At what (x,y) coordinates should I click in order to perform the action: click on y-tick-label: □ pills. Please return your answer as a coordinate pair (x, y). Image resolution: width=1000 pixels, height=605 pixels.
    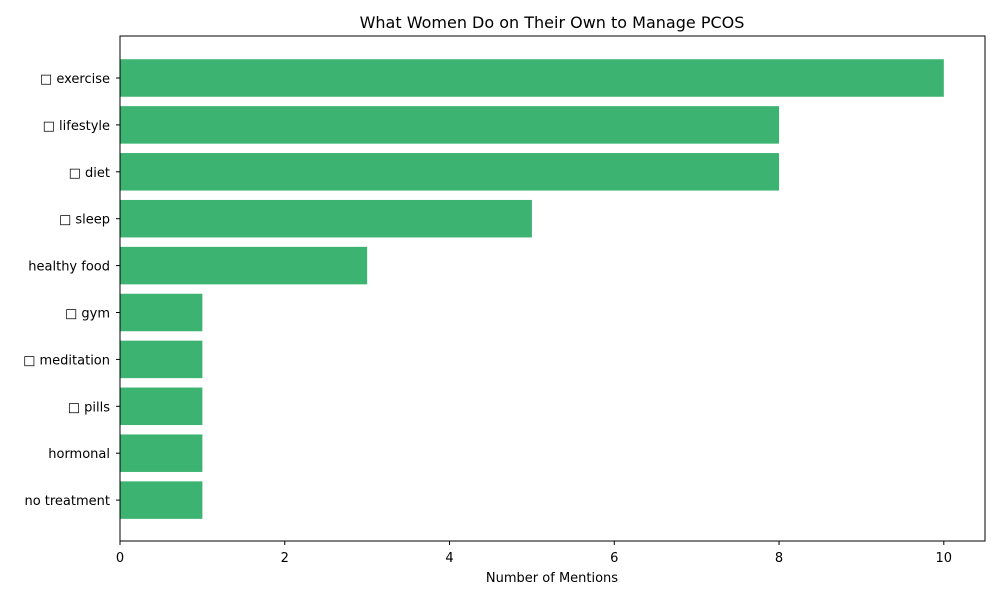
    Looking at the image, I should click on (89, 407).